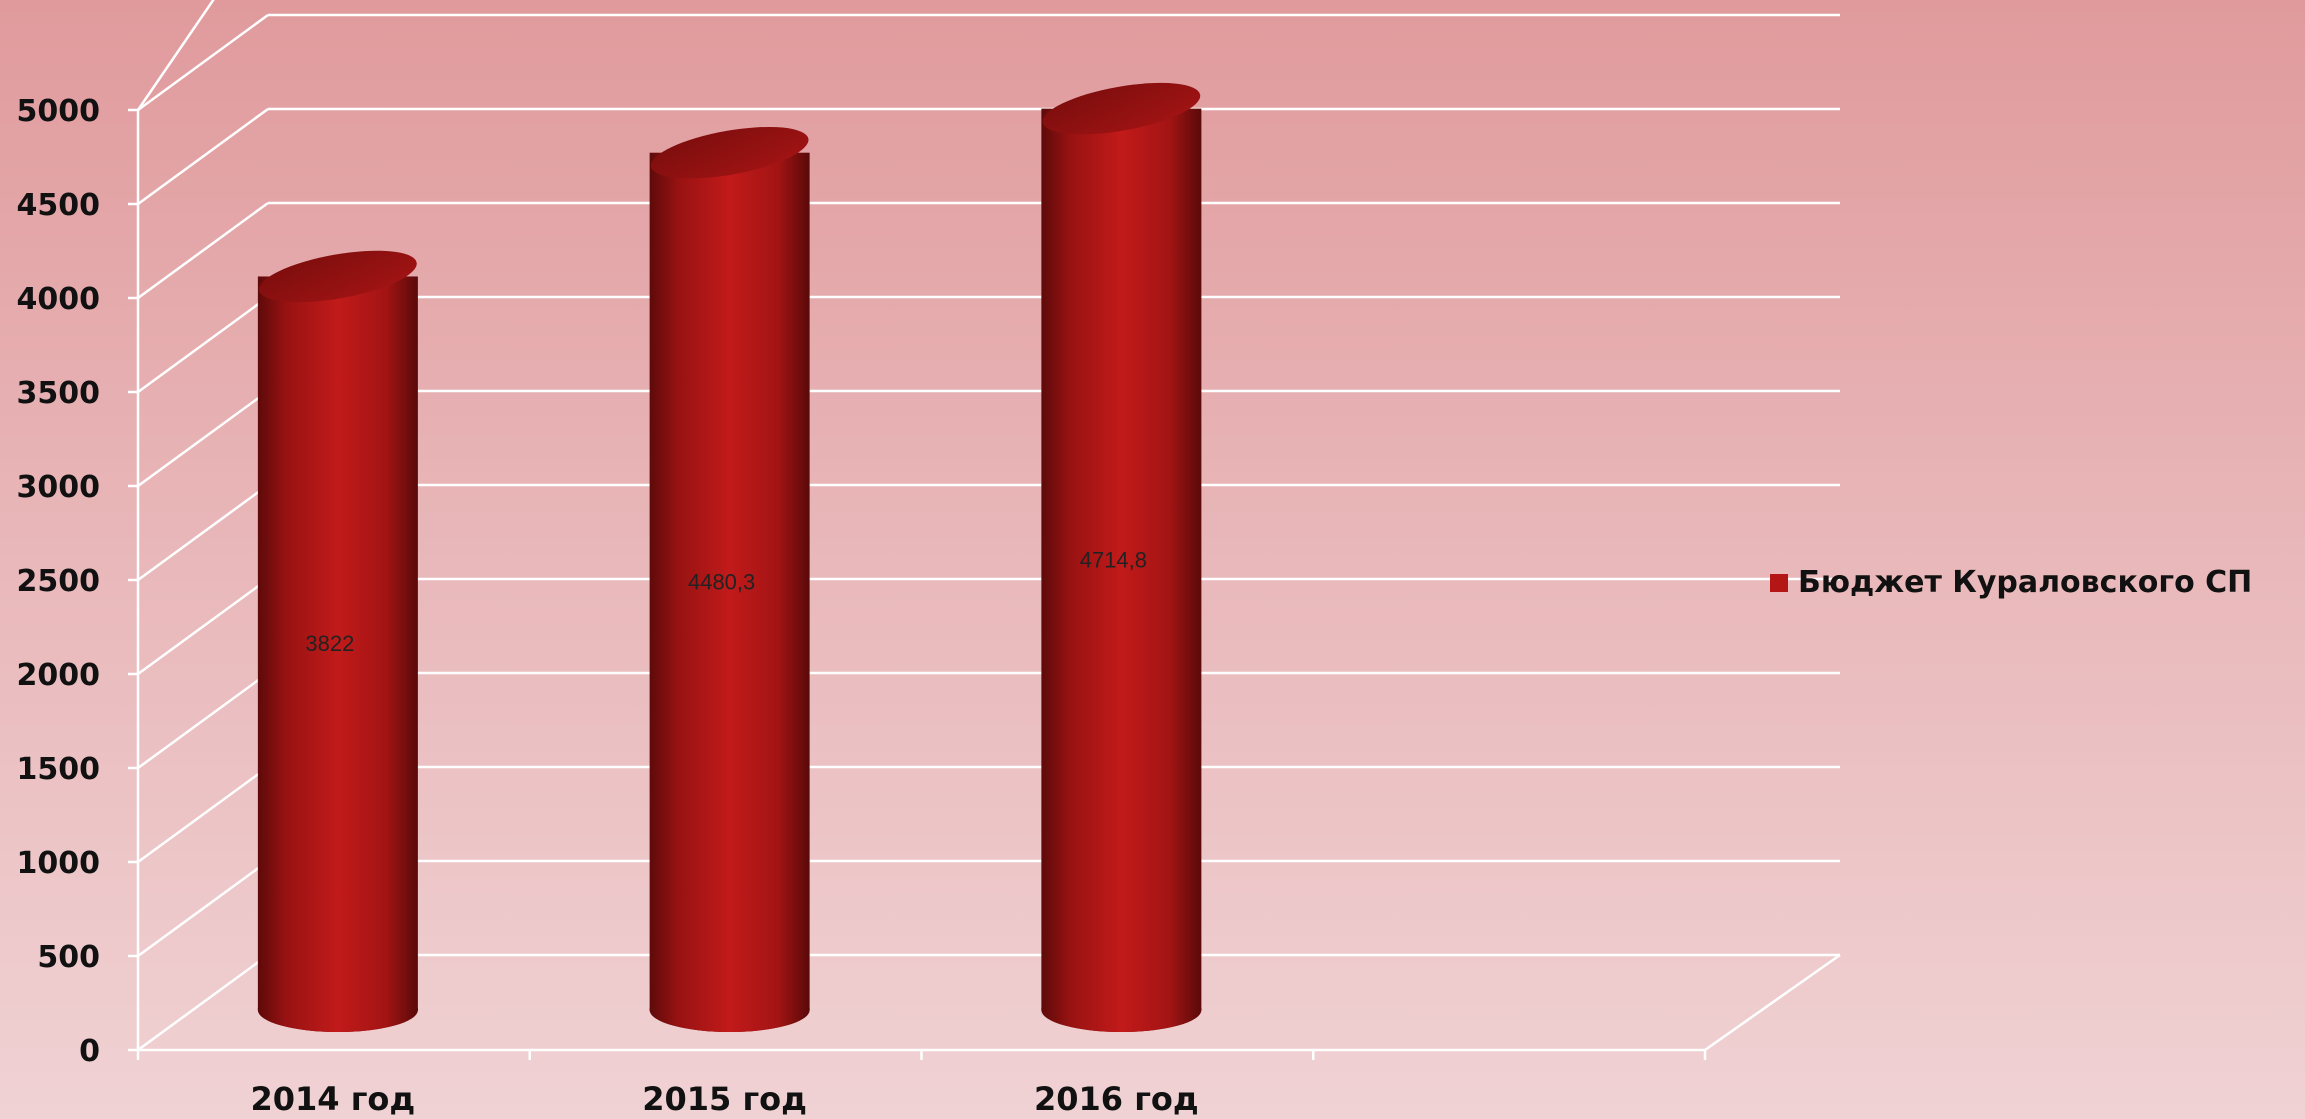  Describe the element at coordinates (89, 1051) in the screenshot. I see `y-tick-label: 0` at that location.